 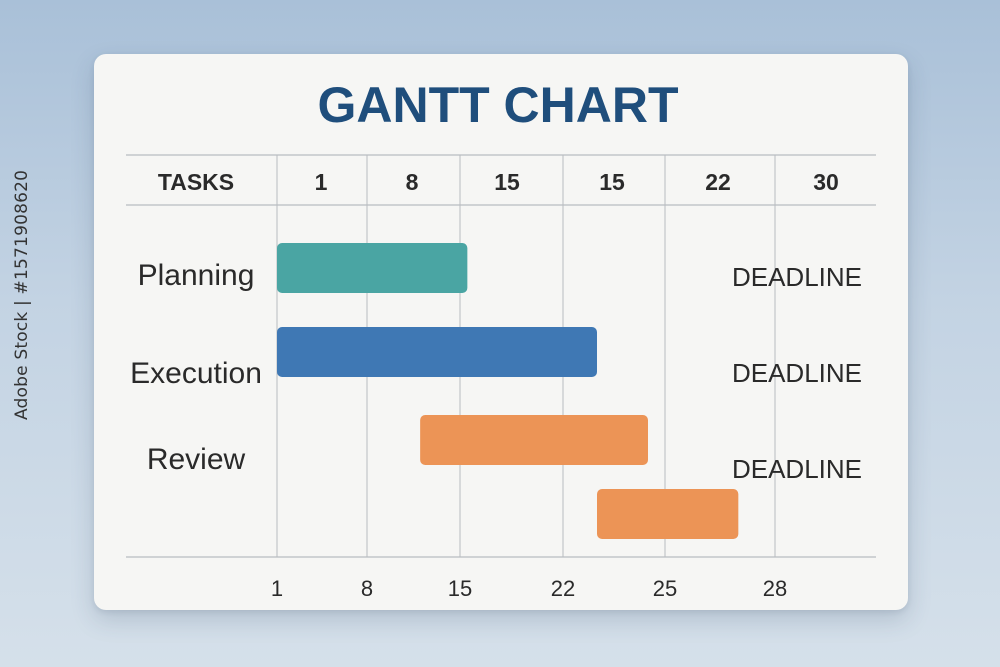 What do you see at coordinates (563, 588) in the screenshot?
I see `x-tick-label: 22` at bounding box center [563, 588].